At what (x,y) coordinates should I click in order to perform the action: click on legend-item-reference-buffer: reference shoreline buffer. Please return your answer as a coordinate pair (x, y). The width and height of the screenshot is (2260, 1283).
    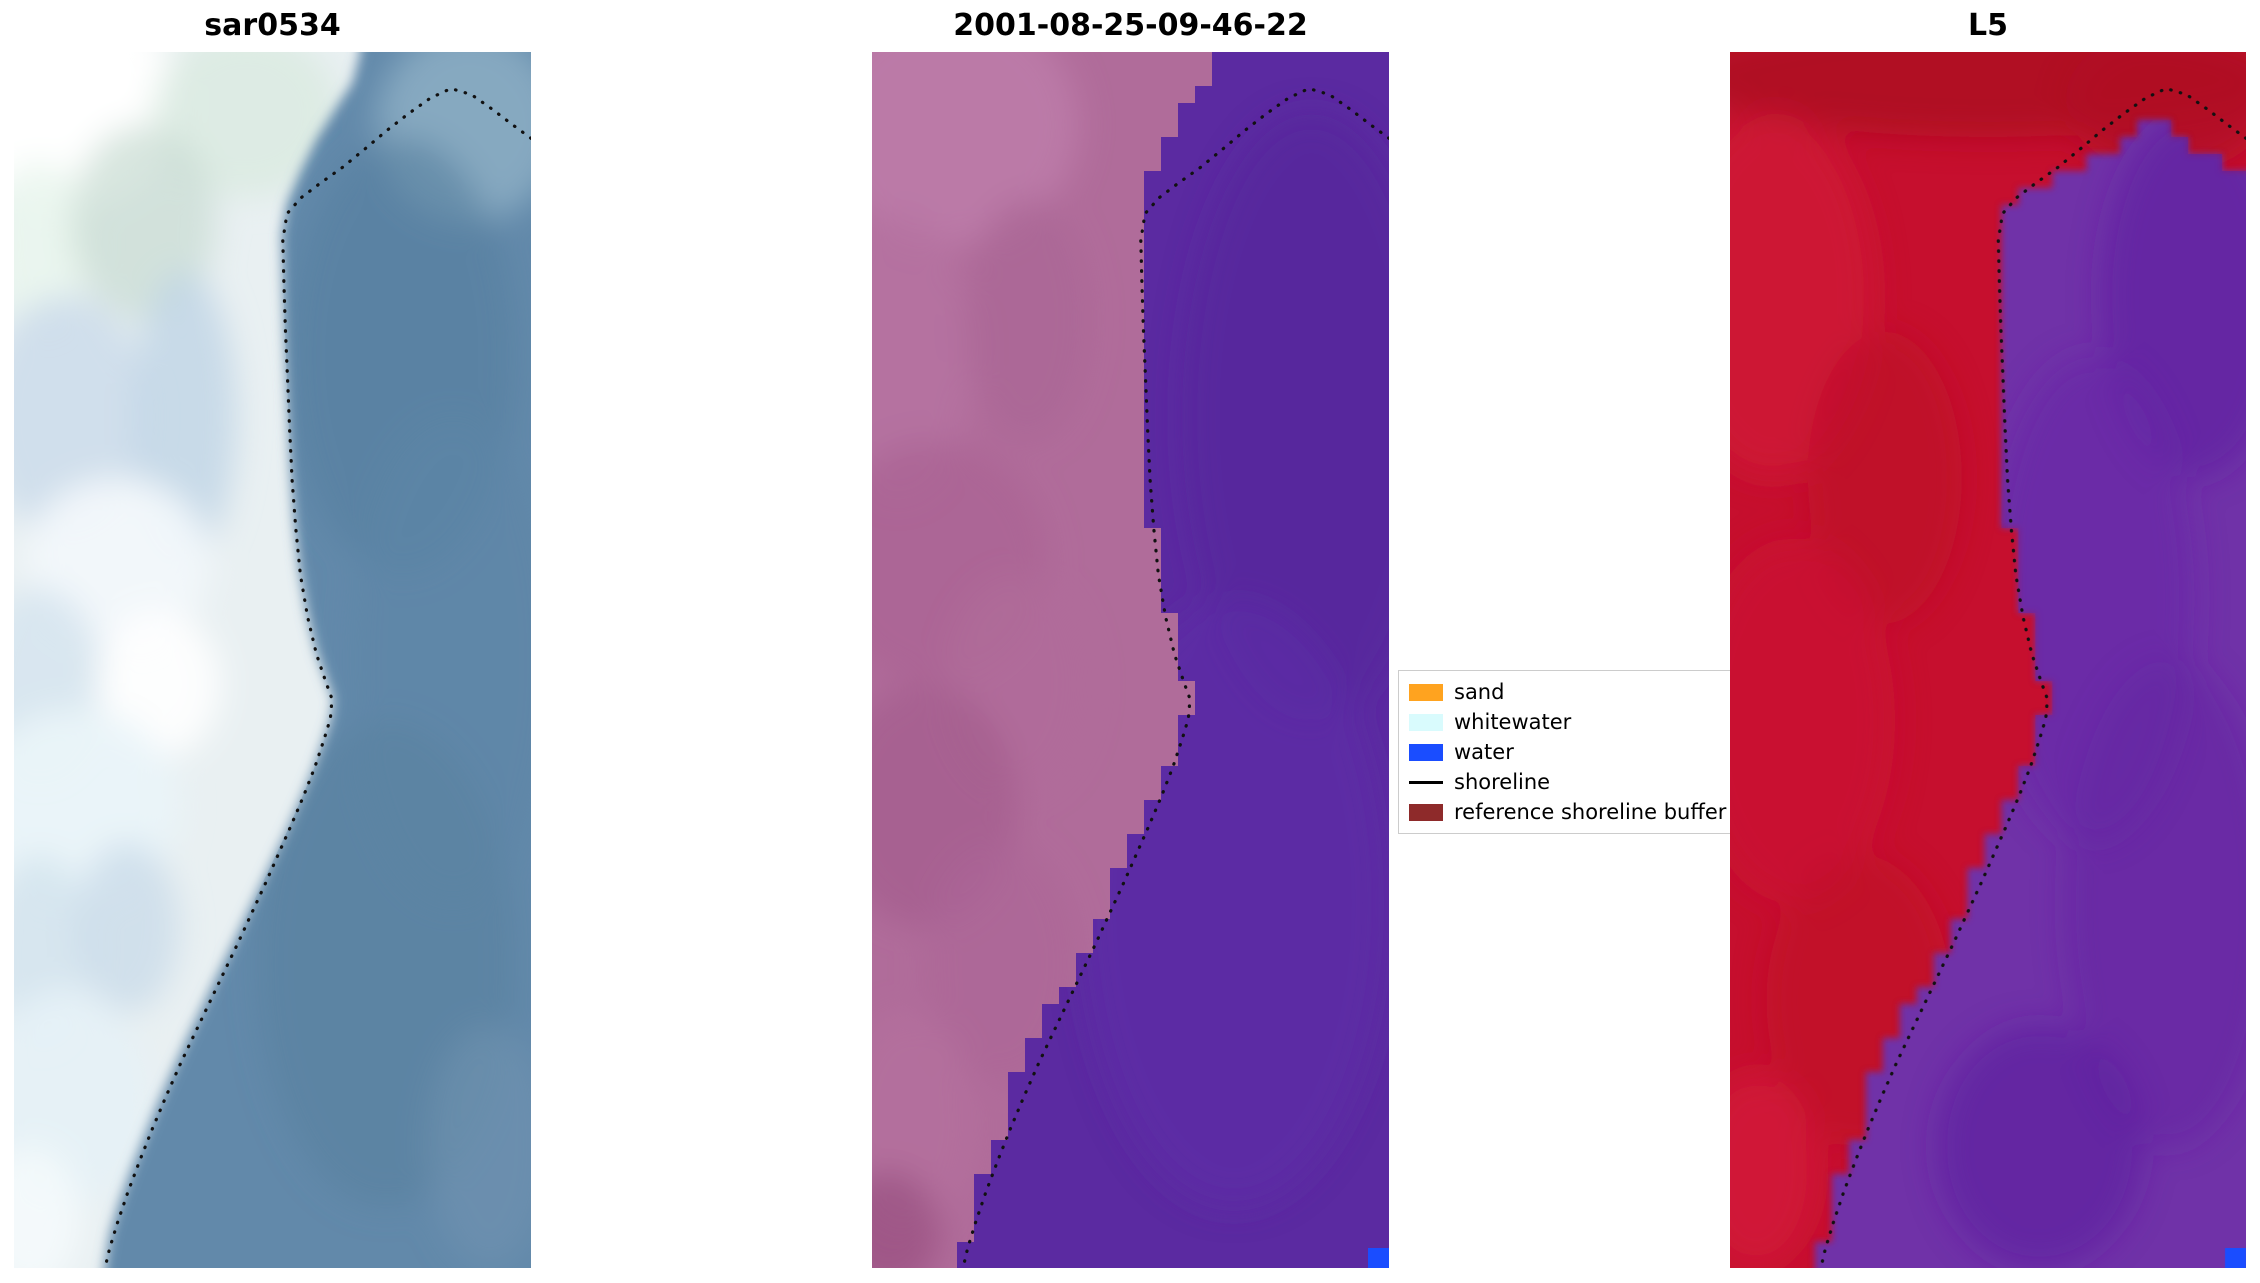
    Looking at the image, I should click on (1577, 812).